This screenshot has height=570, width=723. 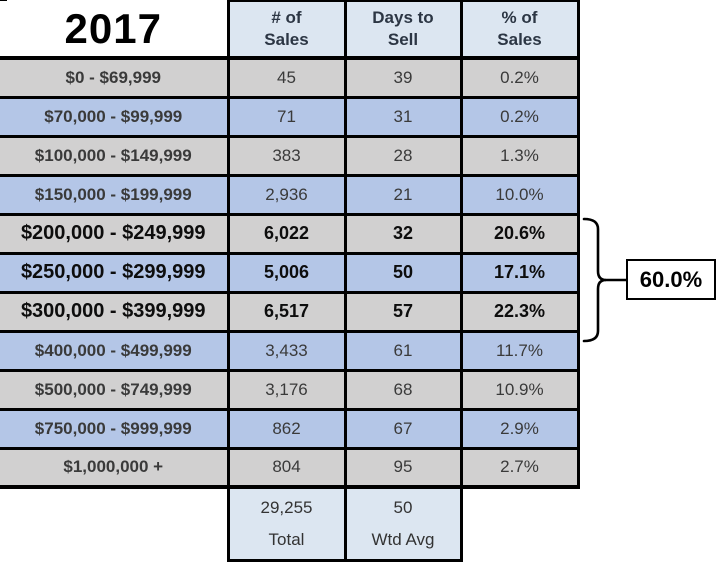 What do you see at coordinates (519, 233) in the screenshot?
I see `pct-sales-cell: 20.6%` at bounding box center [519, 233].